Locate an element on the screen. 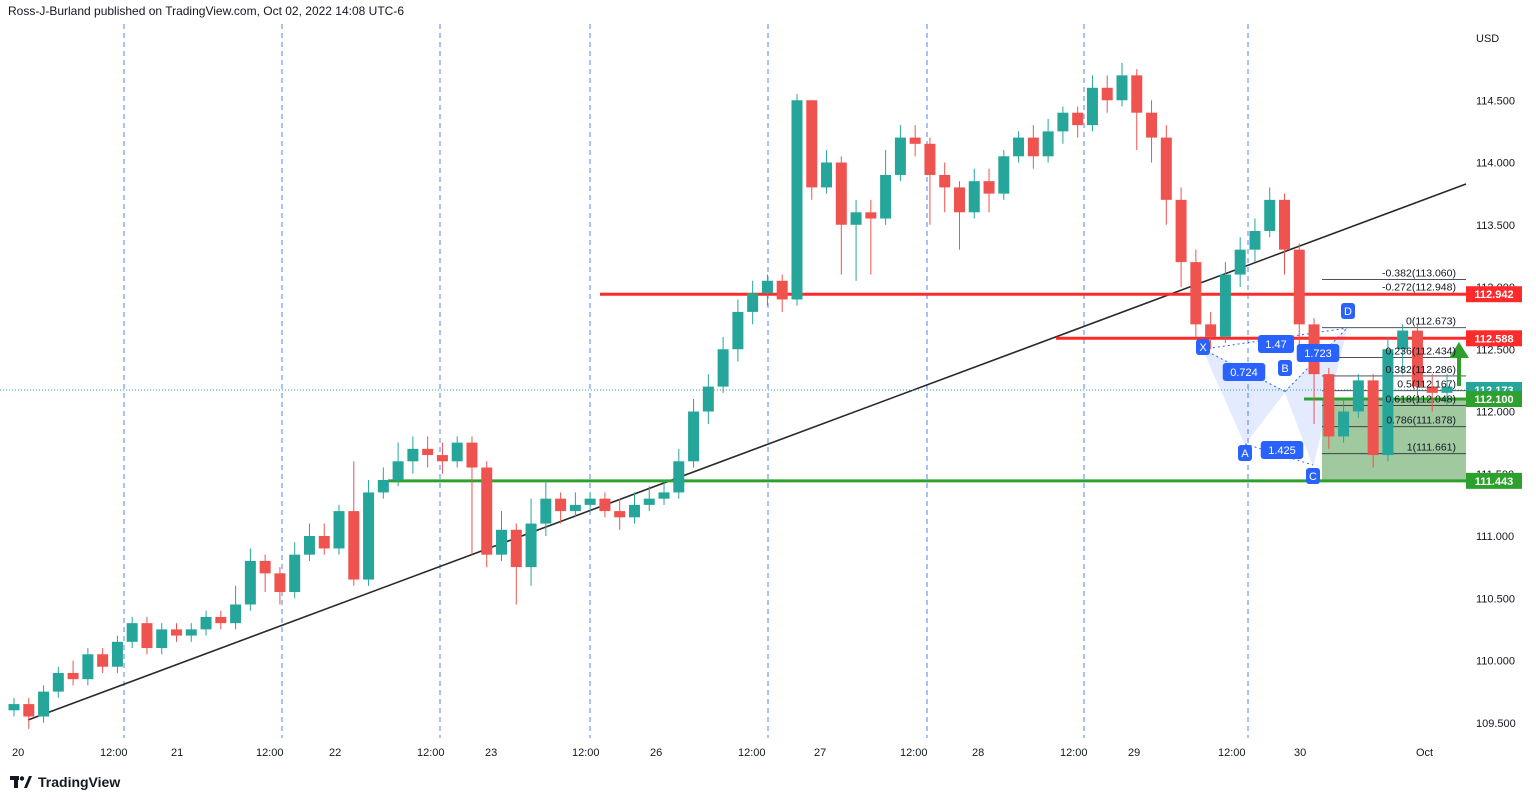 Image resolution: width=1536 pixels, height=800 pixels. pattern-point-c: C is located at coordinates (1313, 476).